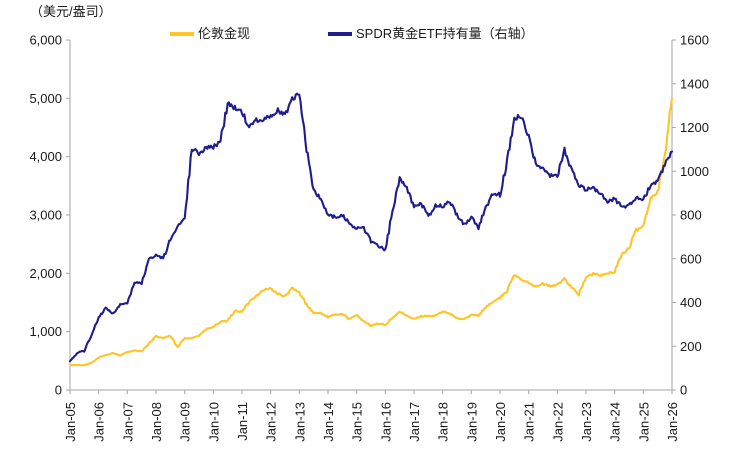 Image resolution: width=732 pixels, height=467 pixels. What do you see at coordinates (694, 83) in the screenshot?
I see `y2-axis-tick-label: 1400` at bounding box center [694, 83].